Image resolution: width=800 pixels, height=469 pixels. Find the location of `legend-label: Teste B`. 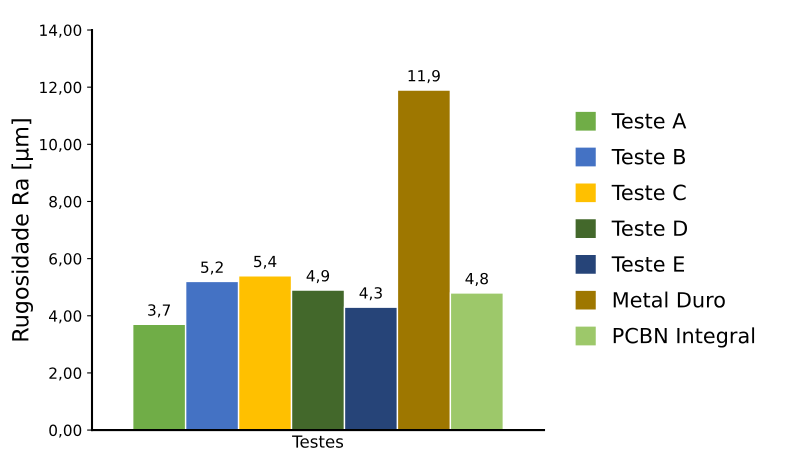

legend-label: Teste B is located at coordinates (649, 157).